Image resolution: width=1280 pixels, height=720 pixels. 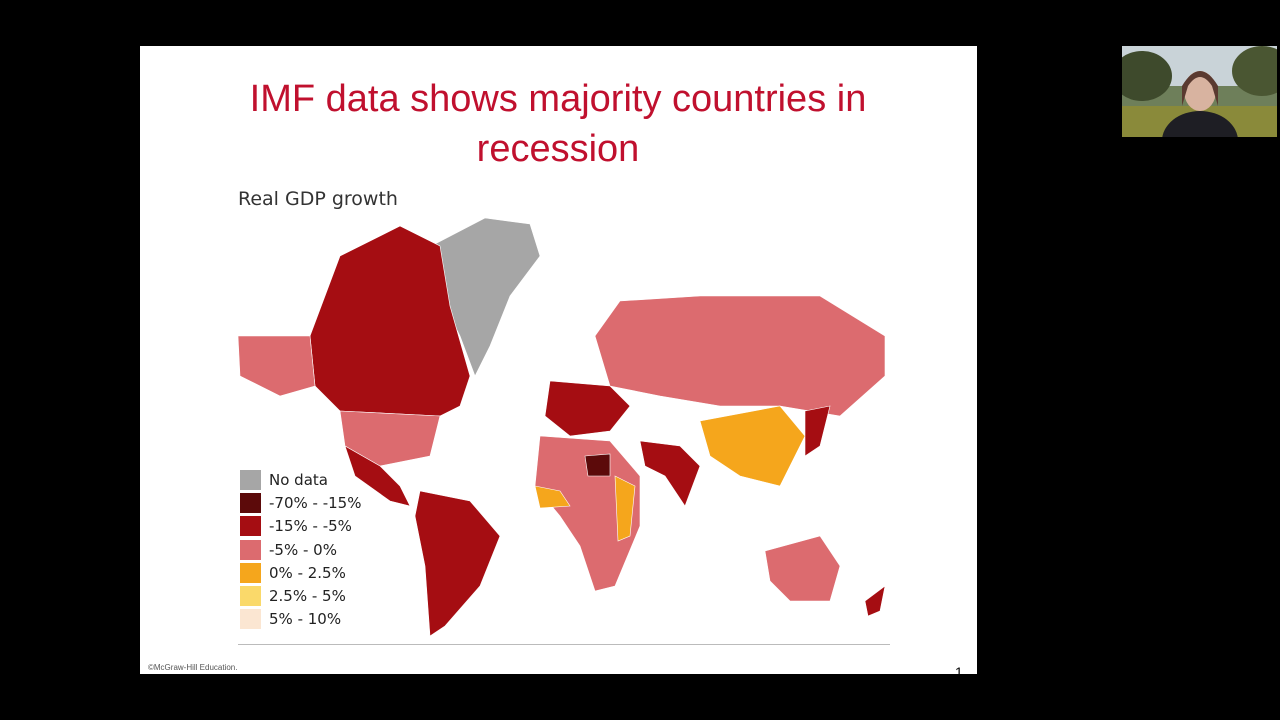 I want to click on map-title: Real GDP growth, so click(x=318, y=199).